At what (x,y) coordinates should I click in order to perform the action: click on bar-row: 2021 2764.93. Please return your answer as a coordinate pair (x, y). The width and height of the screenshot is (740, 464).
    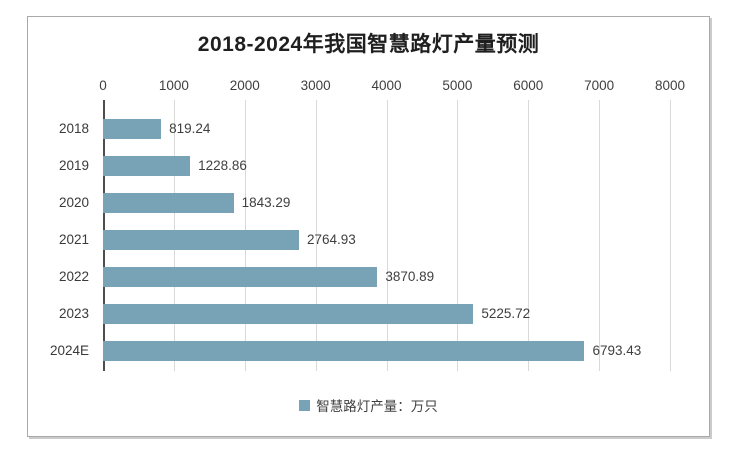
    Looking at the image, I should click on (349, 239).